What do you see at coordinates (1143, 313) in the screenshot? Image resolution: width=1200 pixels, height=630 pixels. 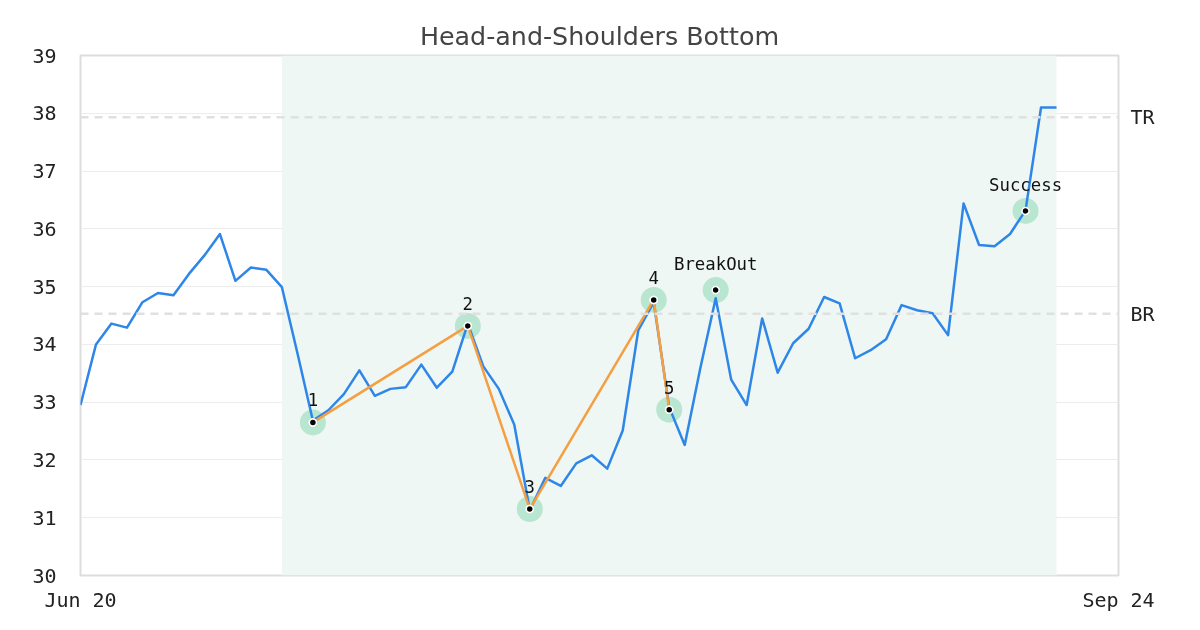 I see `ref-line-label: BR` at bounding box center [1143, 313].